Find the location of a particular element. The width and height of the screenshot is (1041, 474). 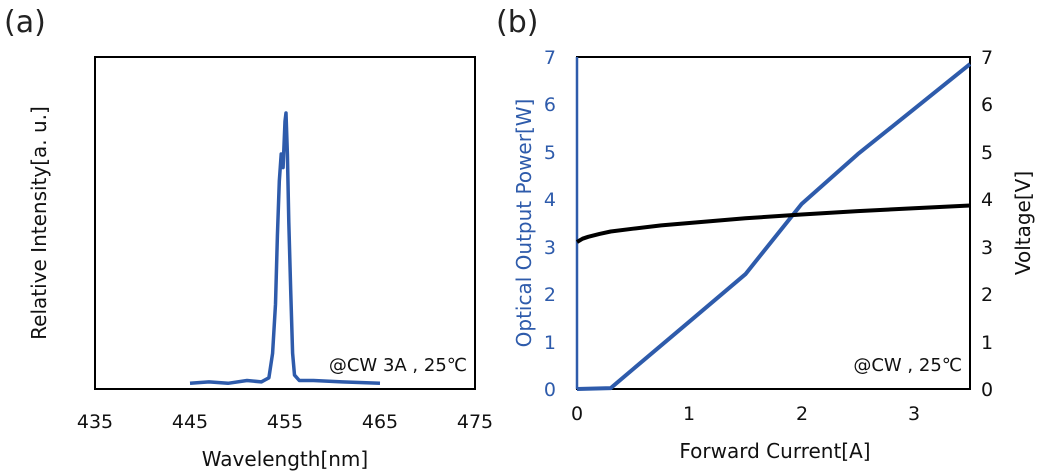

chart-b-left-y-axis-title: Optical Output Power[W] is located at coordinates (524, 223).